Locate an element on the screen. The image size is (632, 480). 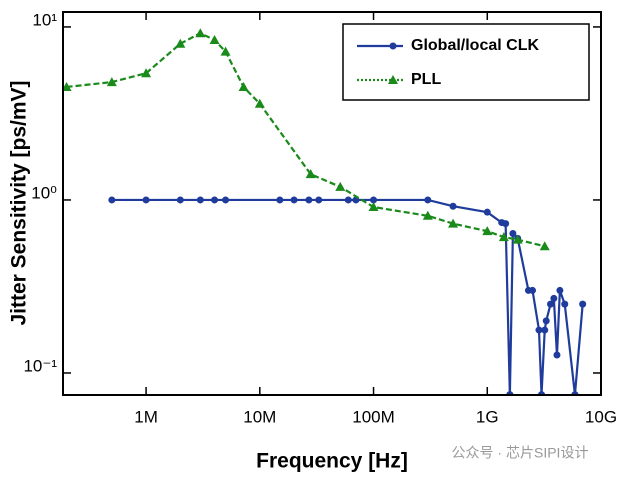
x-tick-label: 10G is located at coordinates (601, 416).